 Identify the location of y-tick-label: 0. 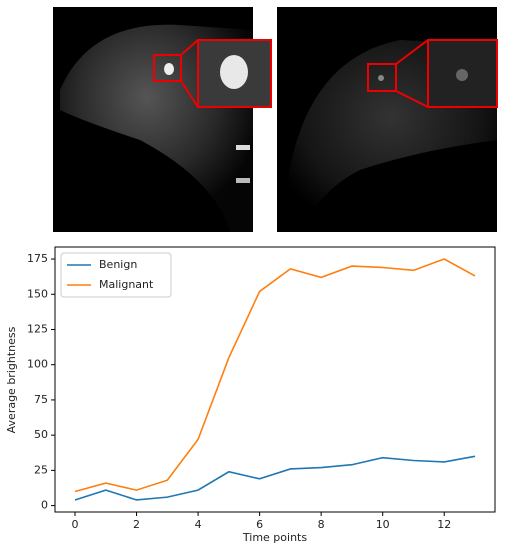
(44, 505).